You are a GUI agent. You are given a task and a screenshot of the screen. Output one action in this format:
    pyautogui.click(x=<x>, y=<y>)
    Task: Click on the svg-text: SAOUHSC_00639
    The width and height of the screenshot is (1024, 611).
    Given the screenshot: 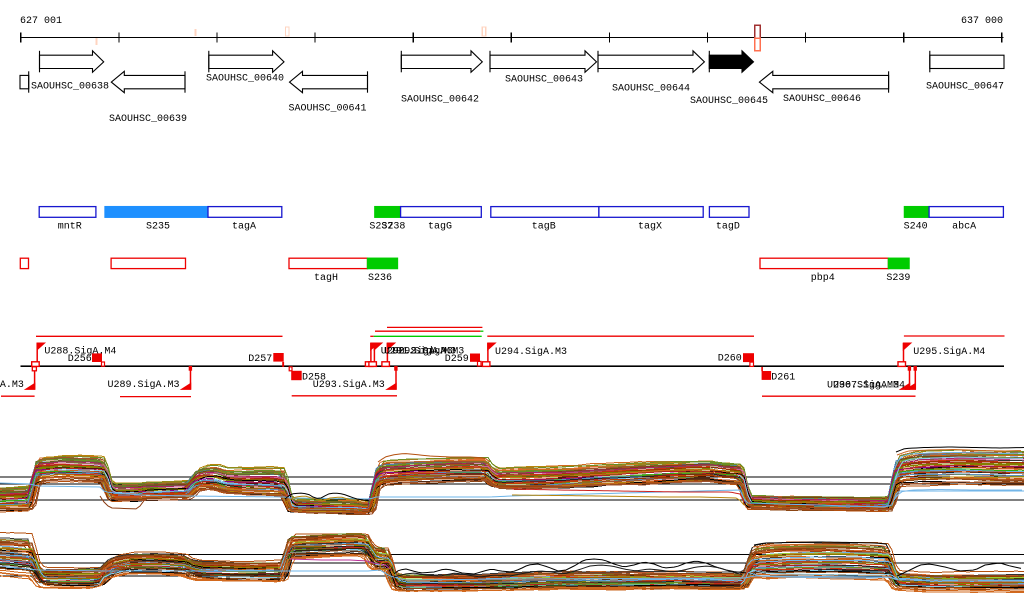 What is the action you would take?
    pyautogui.click(x=148, y=119)
    